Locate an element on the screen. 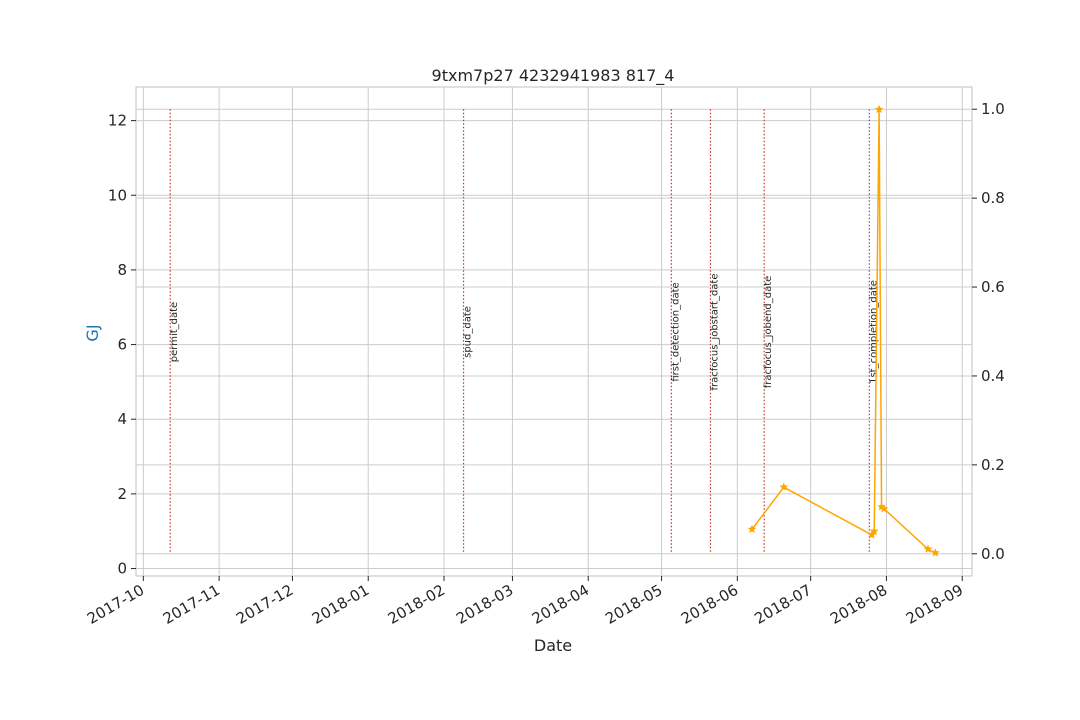  y2-tick-label: 0.8 is located at coordinates (993, 198).